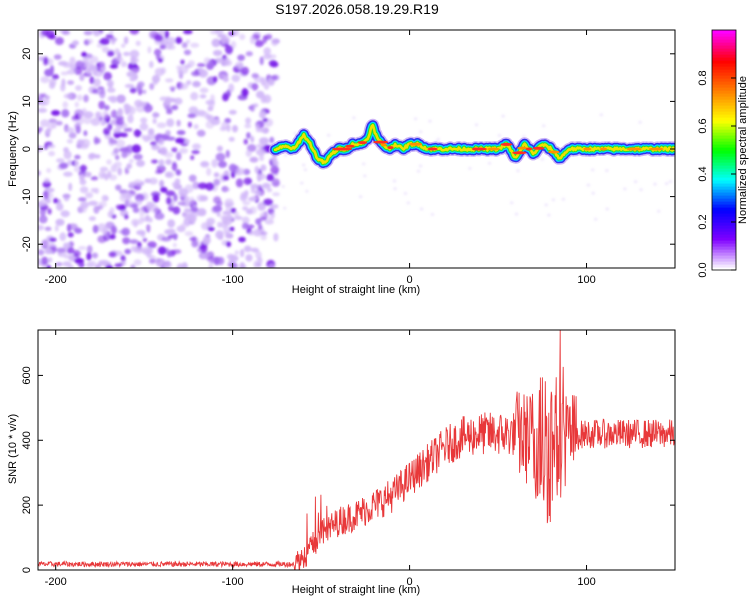  Describe the element at coordinates (13, 449) in the screenshot. I see `snr-y-axis-label: SNR (10 * v/v)` at that location.